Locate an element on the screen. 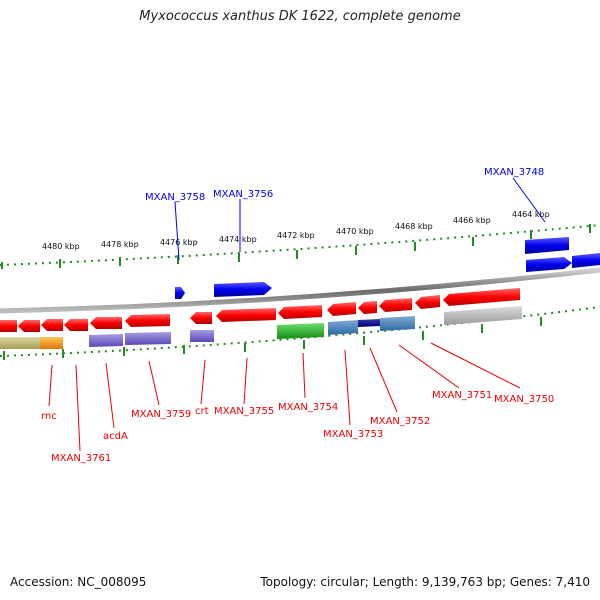  scale-line-lower is located at coordinates (300, 331).